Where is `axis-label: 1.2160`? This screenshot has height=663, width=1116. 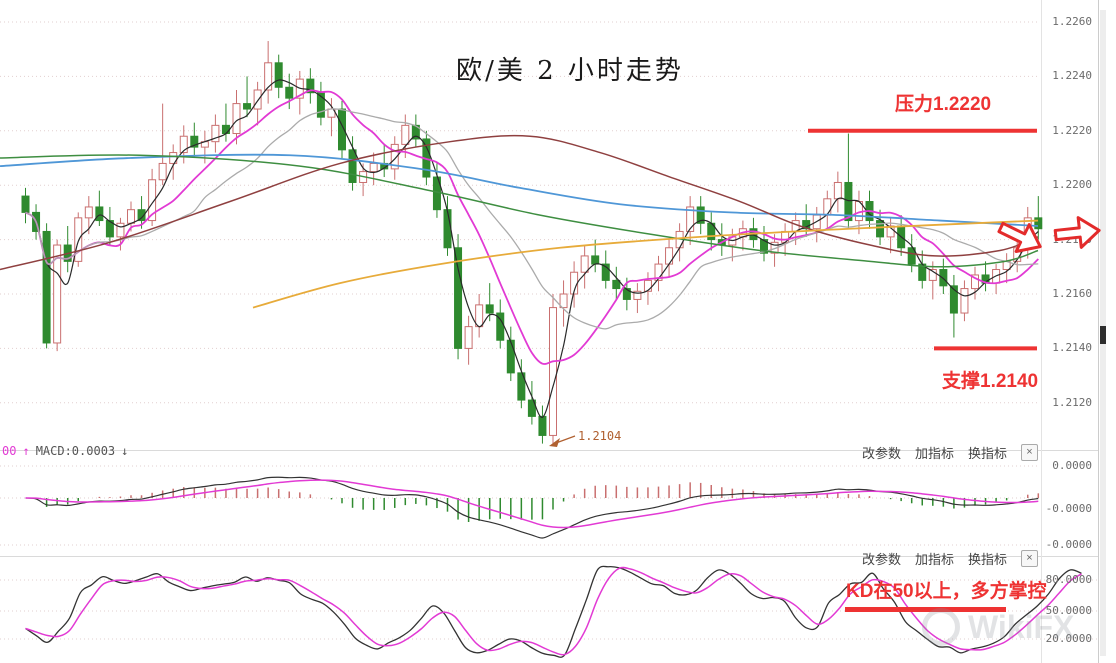 axis-label: 1.2160 is located at coordinates (1072, 293).